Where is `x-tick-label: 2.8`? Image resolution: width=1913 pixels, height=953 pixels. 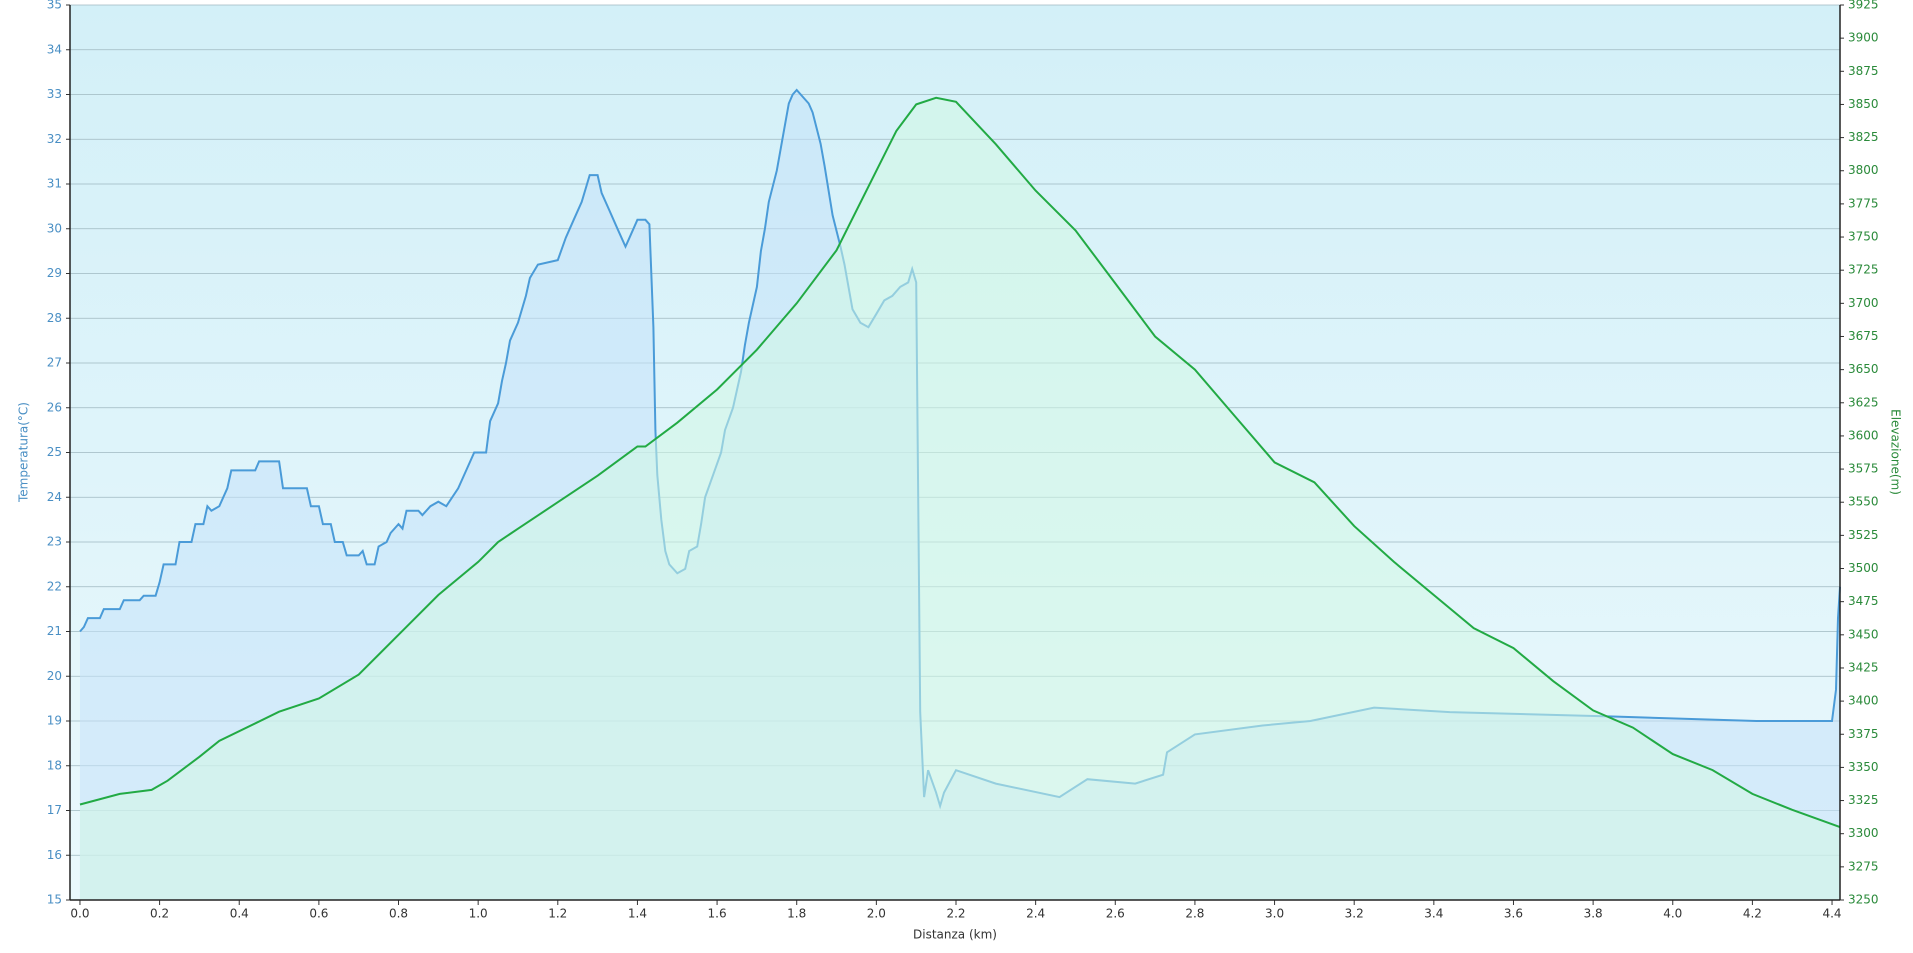 x-tick-label: 2.8 is located at coordinates (1194, 914).